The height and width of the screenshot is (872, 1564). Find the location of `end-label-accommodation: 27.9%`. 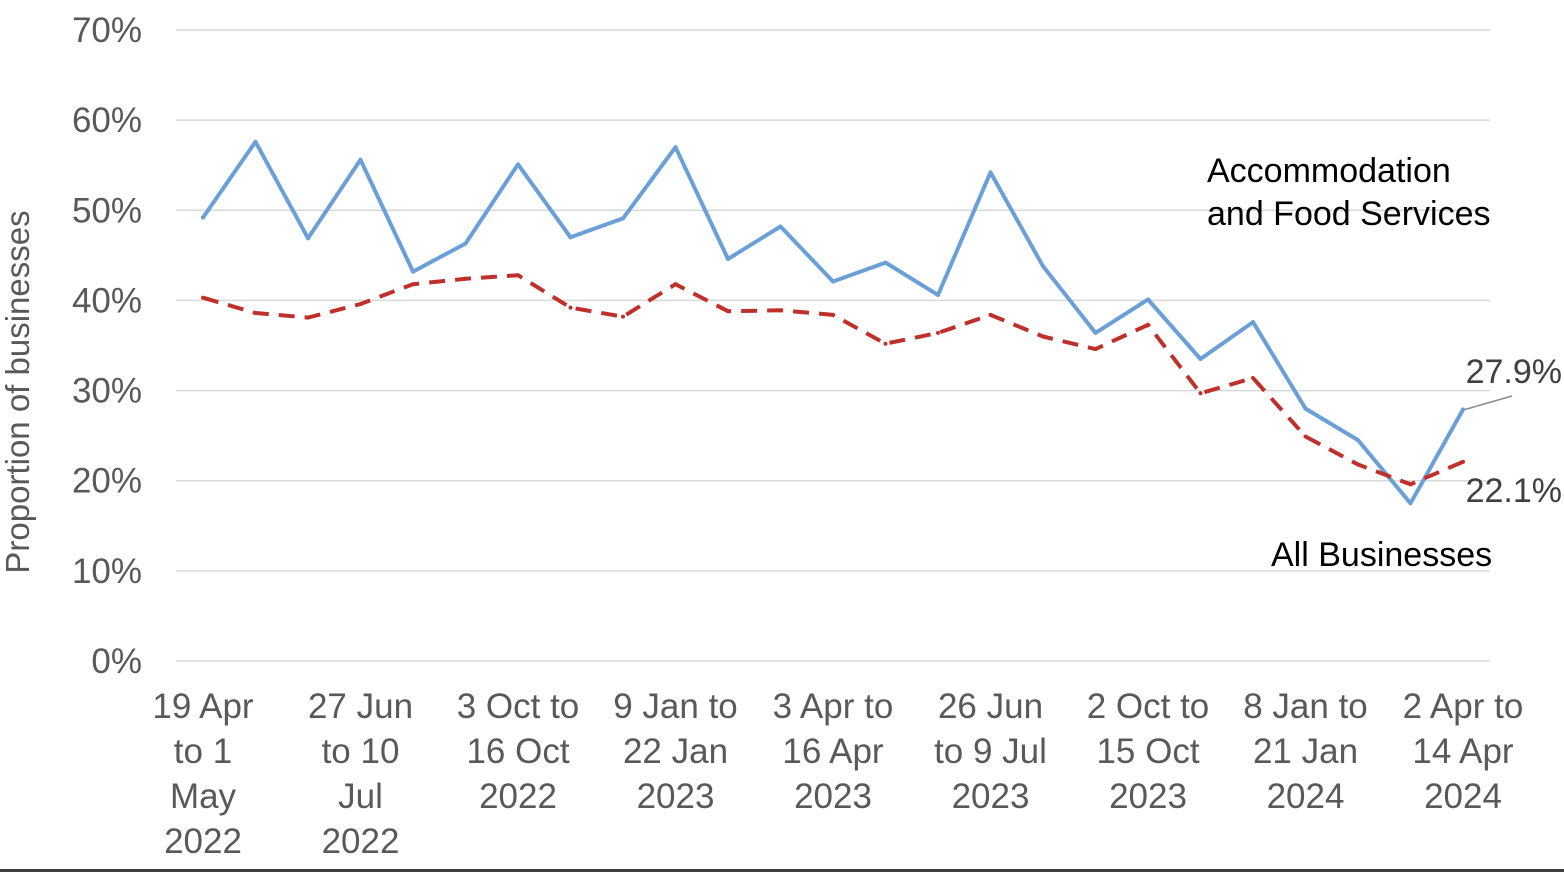

end-label-accommodation: 27.9% is located at coordinates (1514, 372).